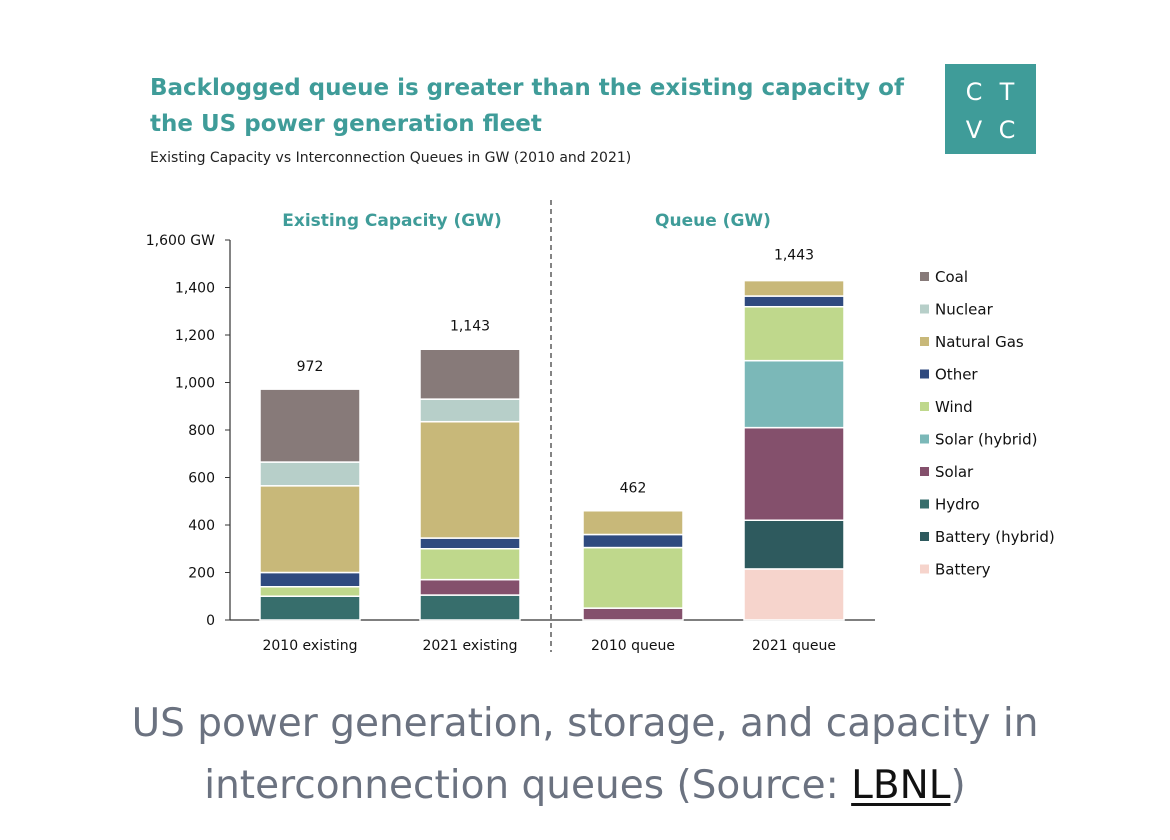  Describe the element at coordinates (957, 505) in the screenshot. I see `legend-label: Hydro` at that location.